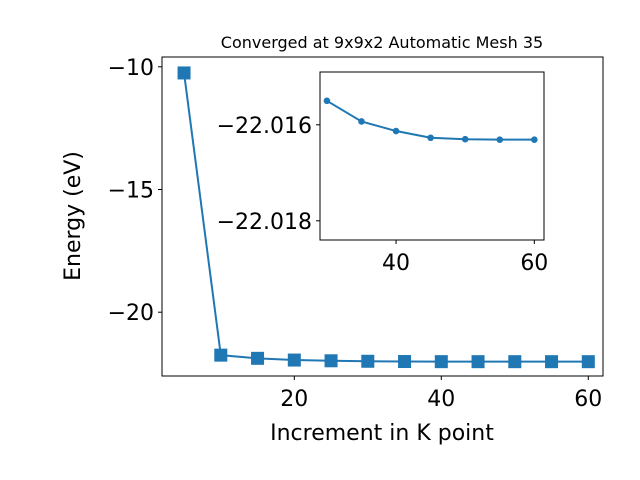 The image size is (640, 480). Describe the element at coordinates (73, 216) in the screenshot. I see `y-axis-label: Energy (eV)` at that location.